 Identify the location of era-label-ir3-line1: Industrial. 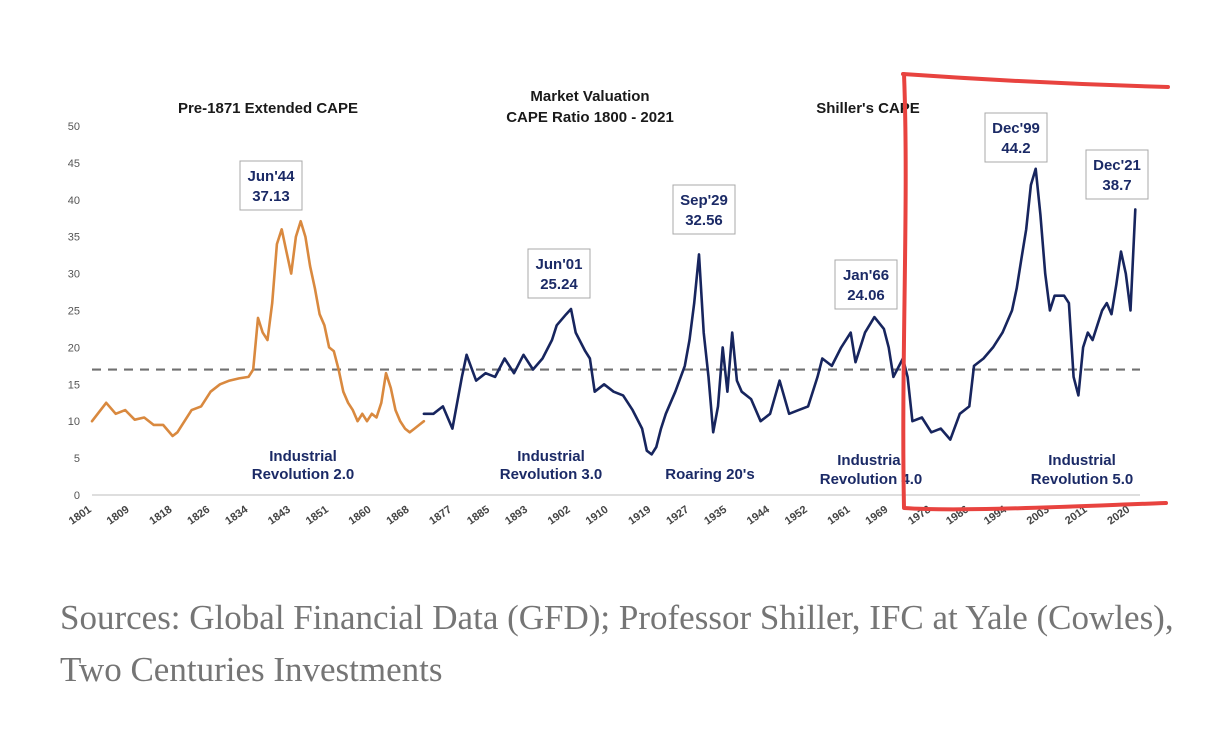
(551, 456).